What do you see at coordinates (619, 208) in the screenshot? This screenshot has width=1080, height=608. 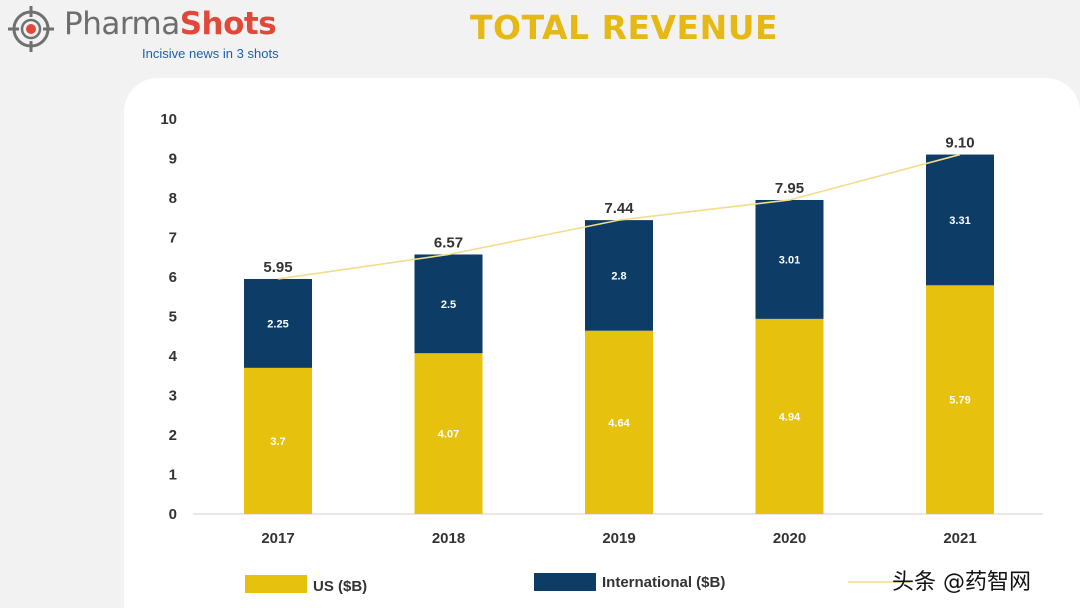 I see `data-label-total: 7.44` at bounding box center [619, 208].